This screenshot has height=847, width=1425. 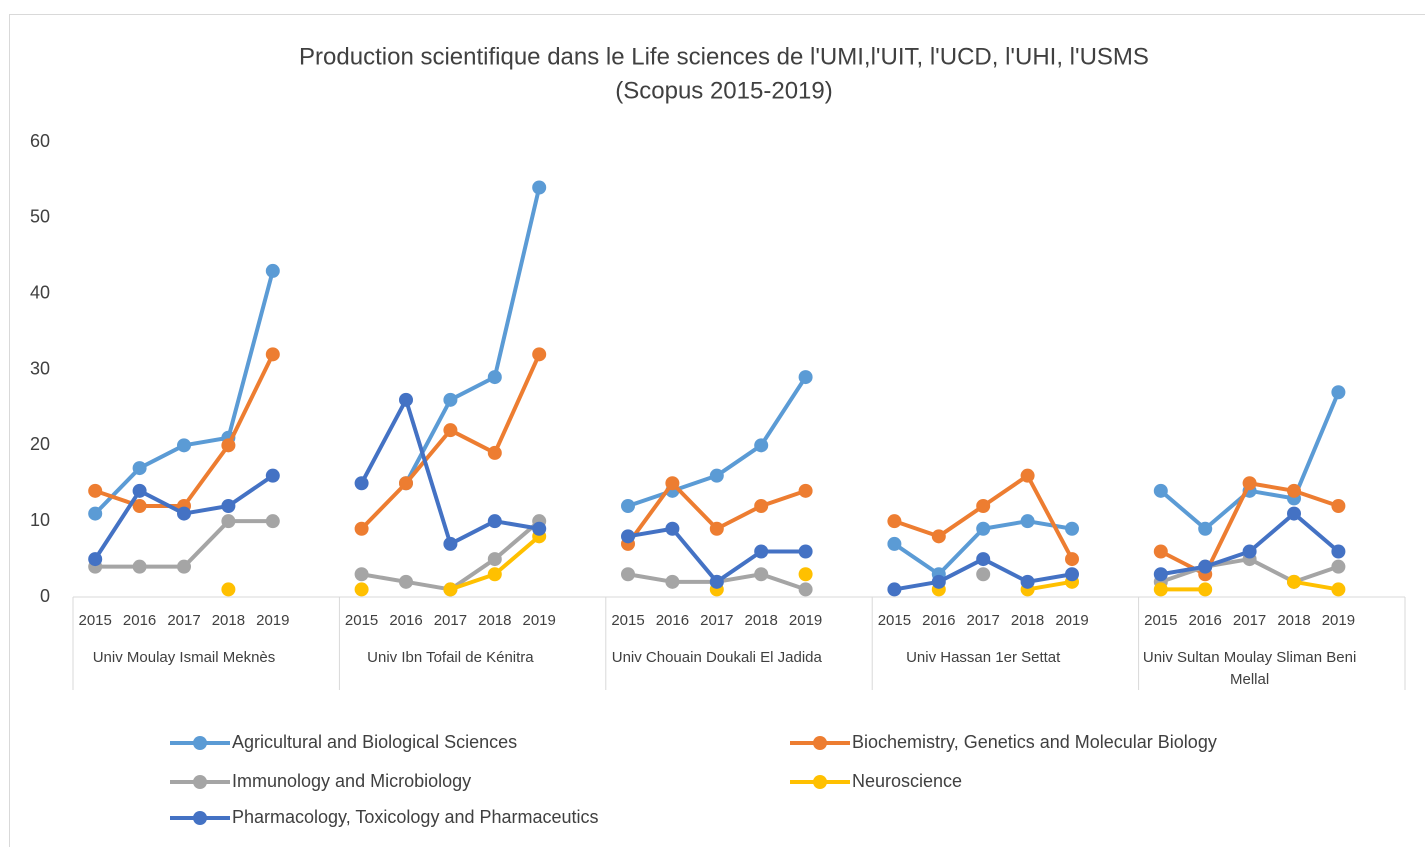 I want to click on legend-label: Neuroscience, so click(x=907, y=781).